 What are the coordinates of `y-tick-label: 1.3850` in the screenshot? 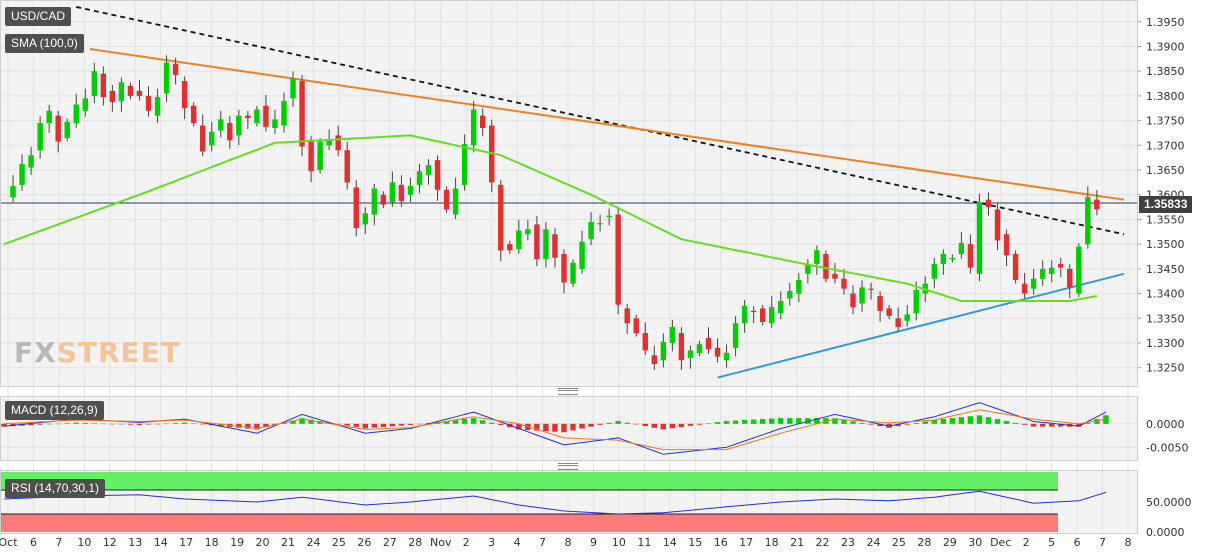 It's located at (1165, 71).